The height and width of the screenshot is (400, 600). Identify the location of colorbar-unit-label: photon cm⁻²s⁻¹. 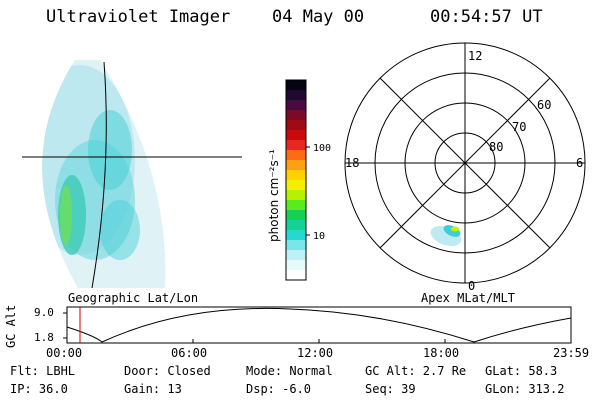
(274, 195).